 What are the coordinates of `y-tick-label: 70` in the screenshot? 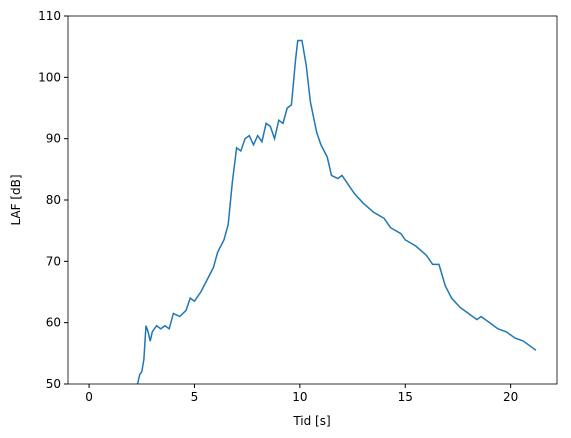 It's located at (53, 261).